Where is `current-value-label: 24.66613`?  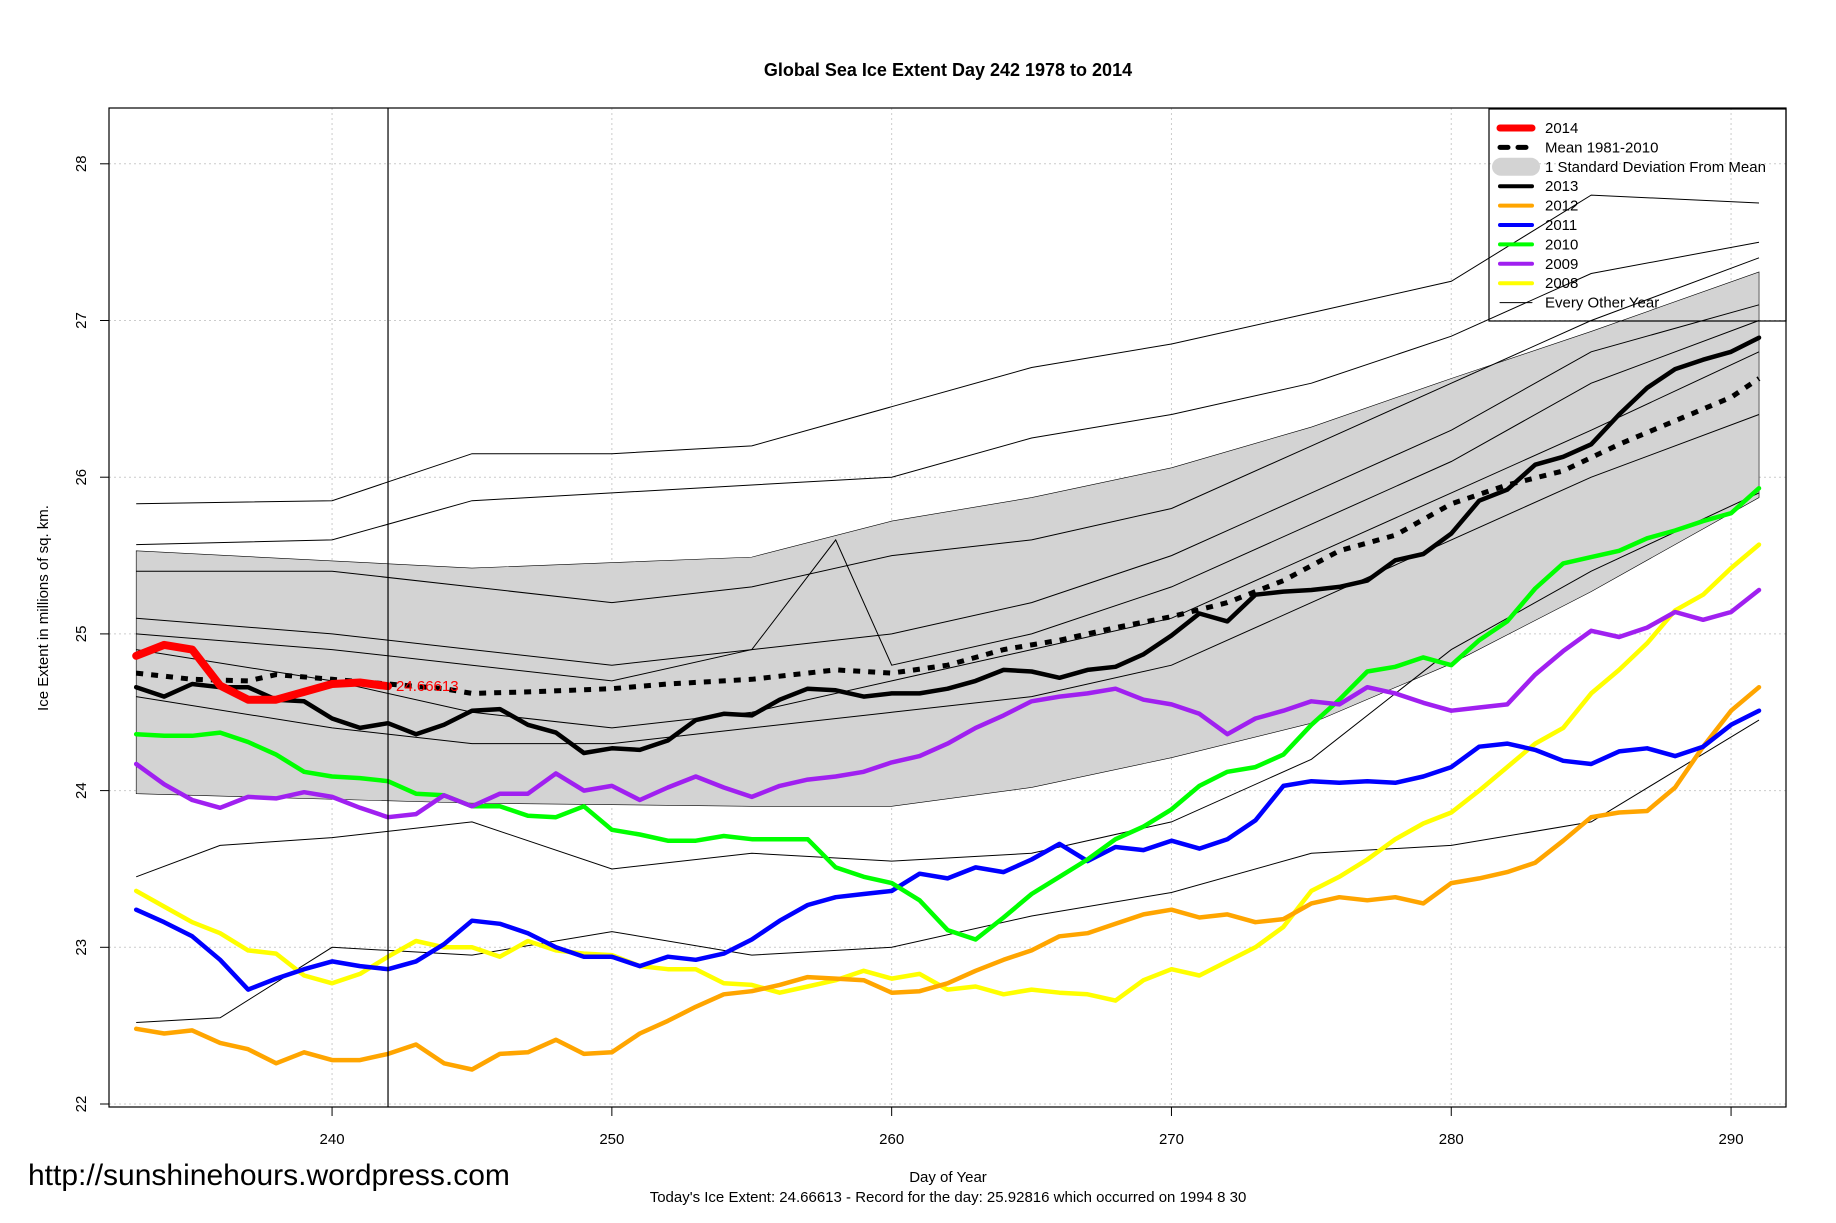
current-value-label: 24.66613 is located at coordinates (427, 686).